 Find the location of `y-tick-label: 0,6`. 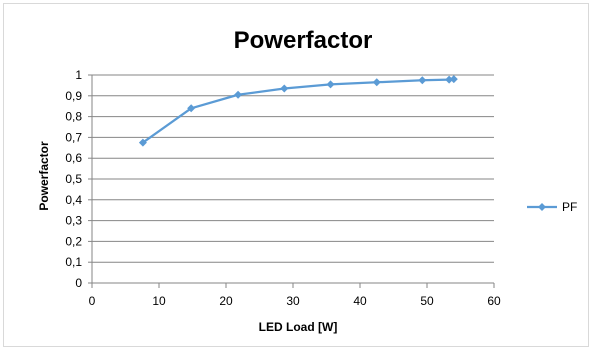

y-tick-label: 0,6 is located at coordinates (73, 158).